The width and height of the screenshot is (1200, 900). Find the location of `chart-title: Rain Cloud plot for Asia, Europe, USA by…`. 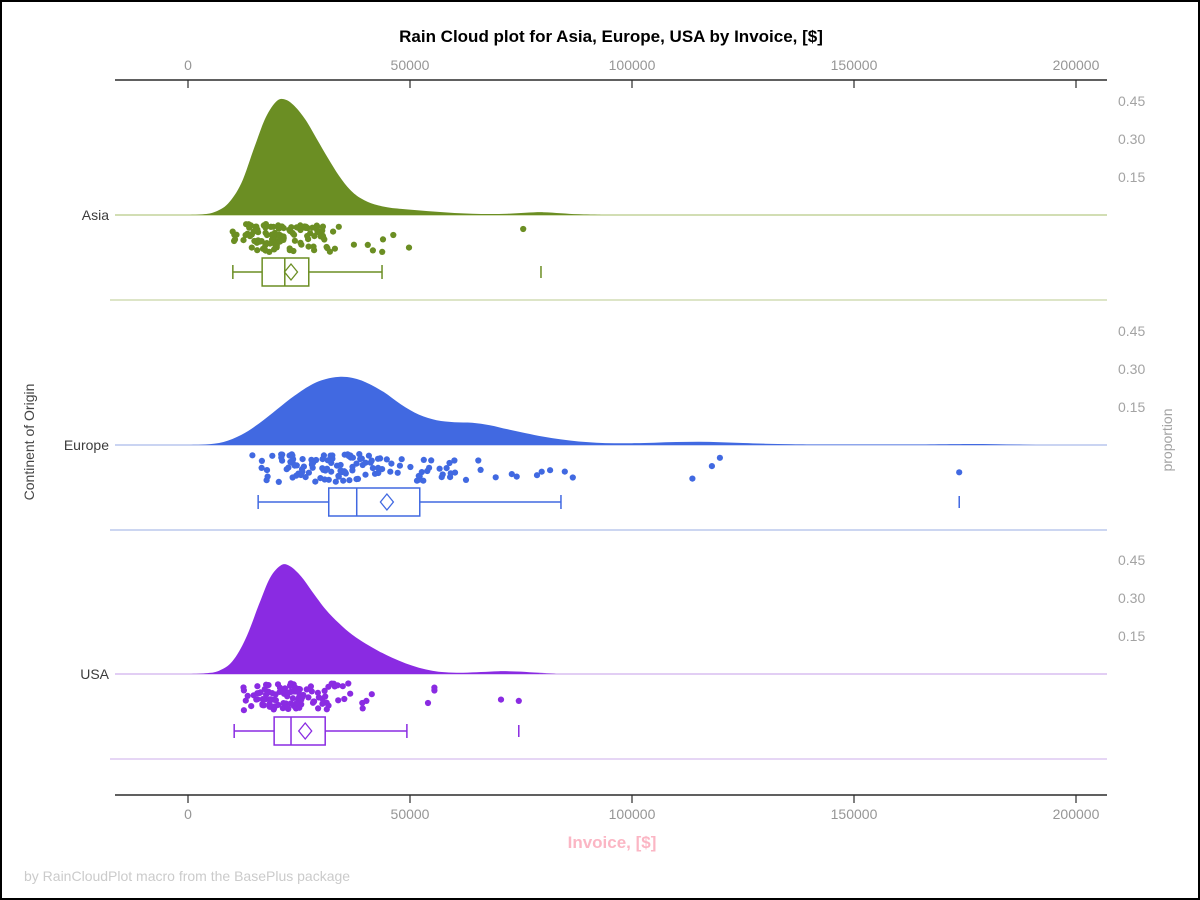

chart-title: Rain Cloud plot for Asia, Europe, USA by… is located at coordinates (611, 36).